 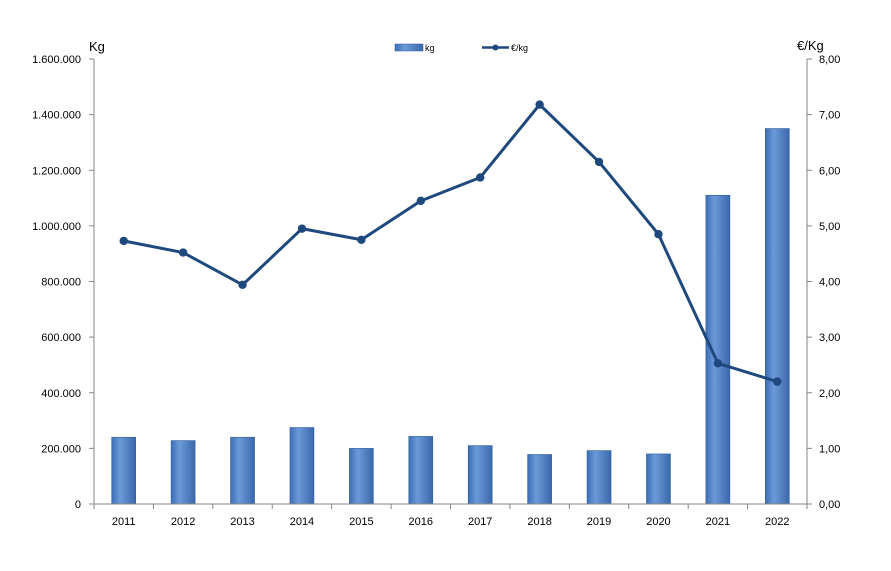 What do you see at coordinates (302, 466) in the screenshot?
I see `bar-2014` at bounding box center [302, 466].